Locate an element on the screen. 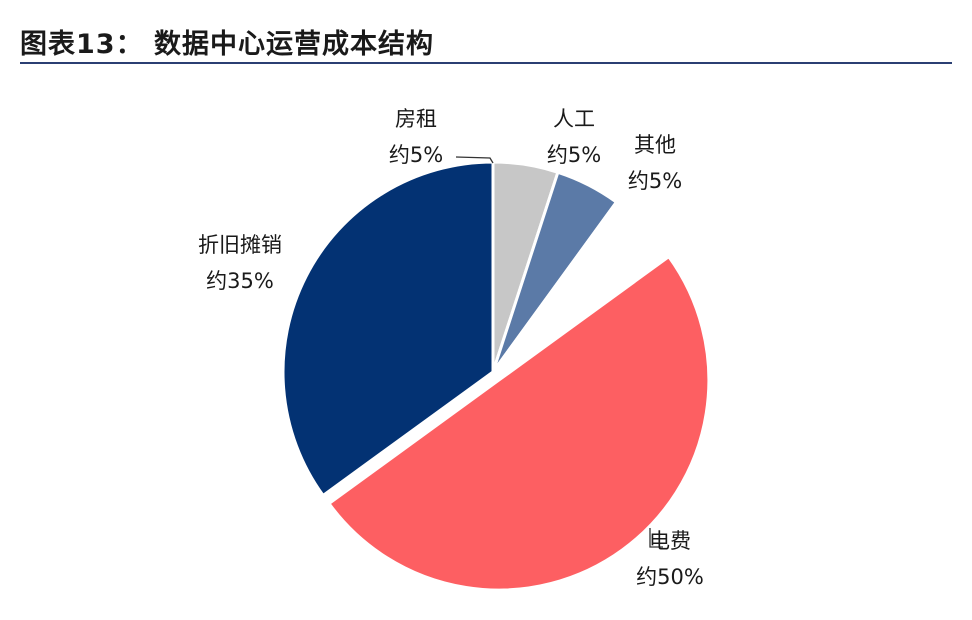 The image size is (972, 620). slice-label-value-3: 约5% is located at coordinates (416, 155).